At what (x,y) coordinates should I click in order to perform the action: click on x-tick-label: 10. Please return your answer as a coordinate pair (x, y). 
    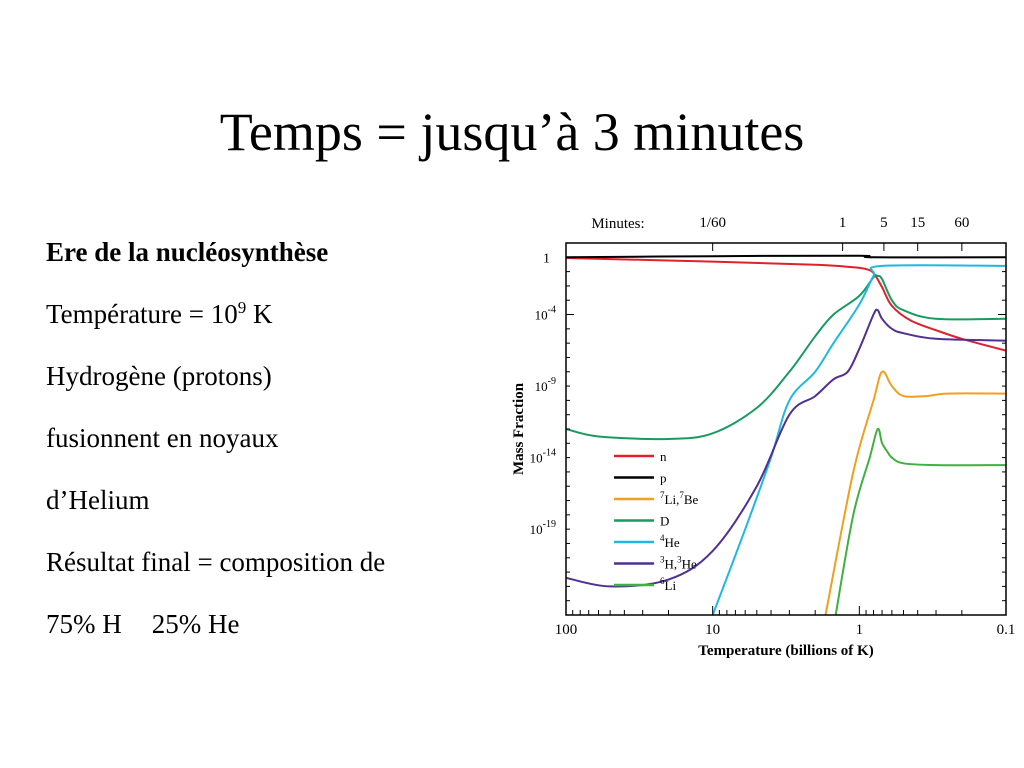
    Looking at the image, I should click on (712, 630).